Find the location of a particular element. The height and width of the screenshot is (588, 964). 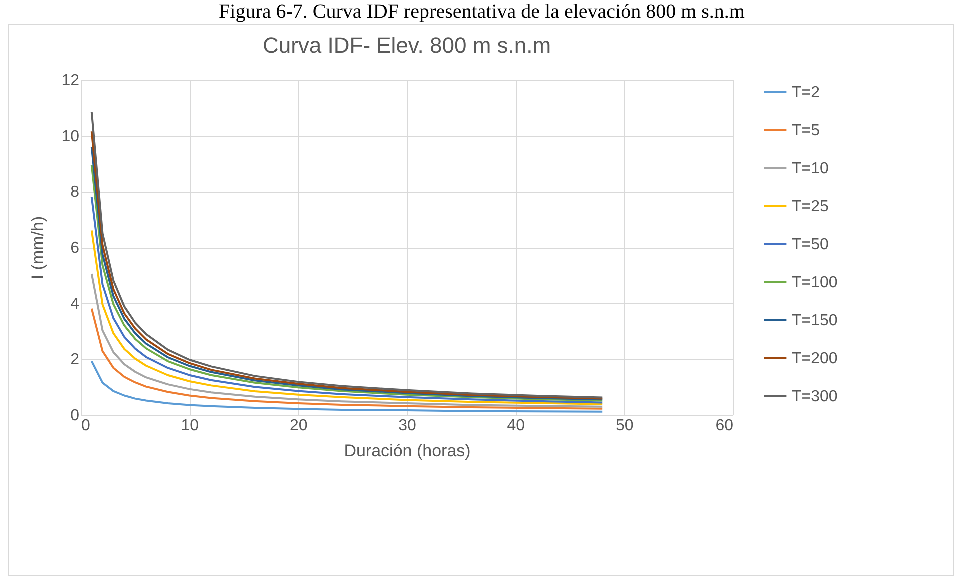

x-tick-label: 20 is located at coordinates (299, 426).